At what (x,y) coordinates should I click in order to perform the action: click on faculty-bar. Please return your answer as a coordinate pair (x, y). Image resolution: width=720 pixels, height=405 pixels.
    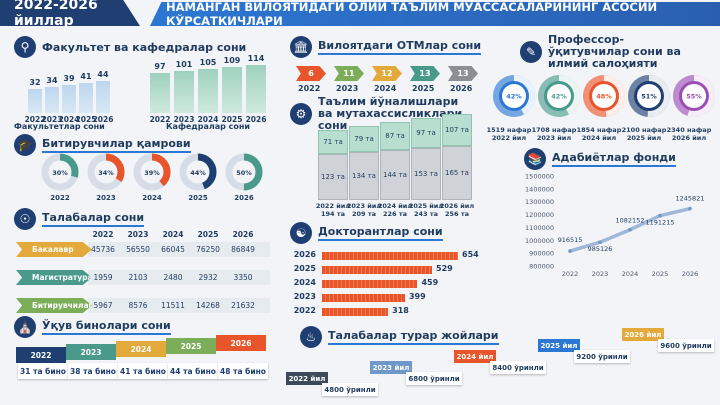
    Looking at the image, I should click on (52, 100).